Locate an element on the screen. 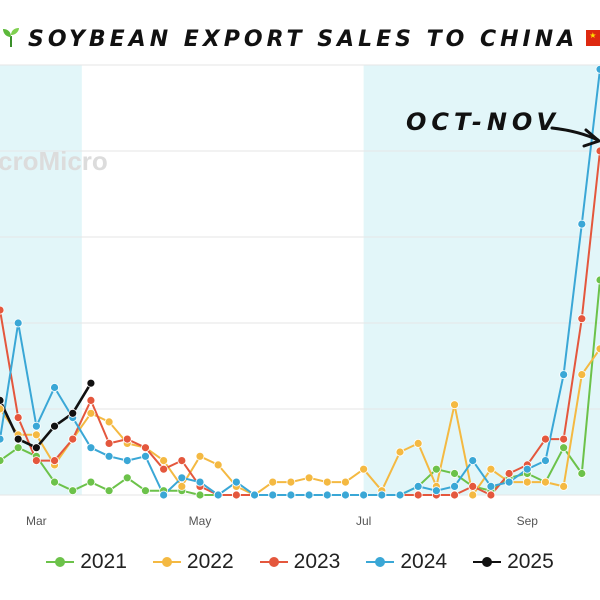 This screenshot has height=600, width=600. legend-label: 2025 is located at coordinates (530, 561).